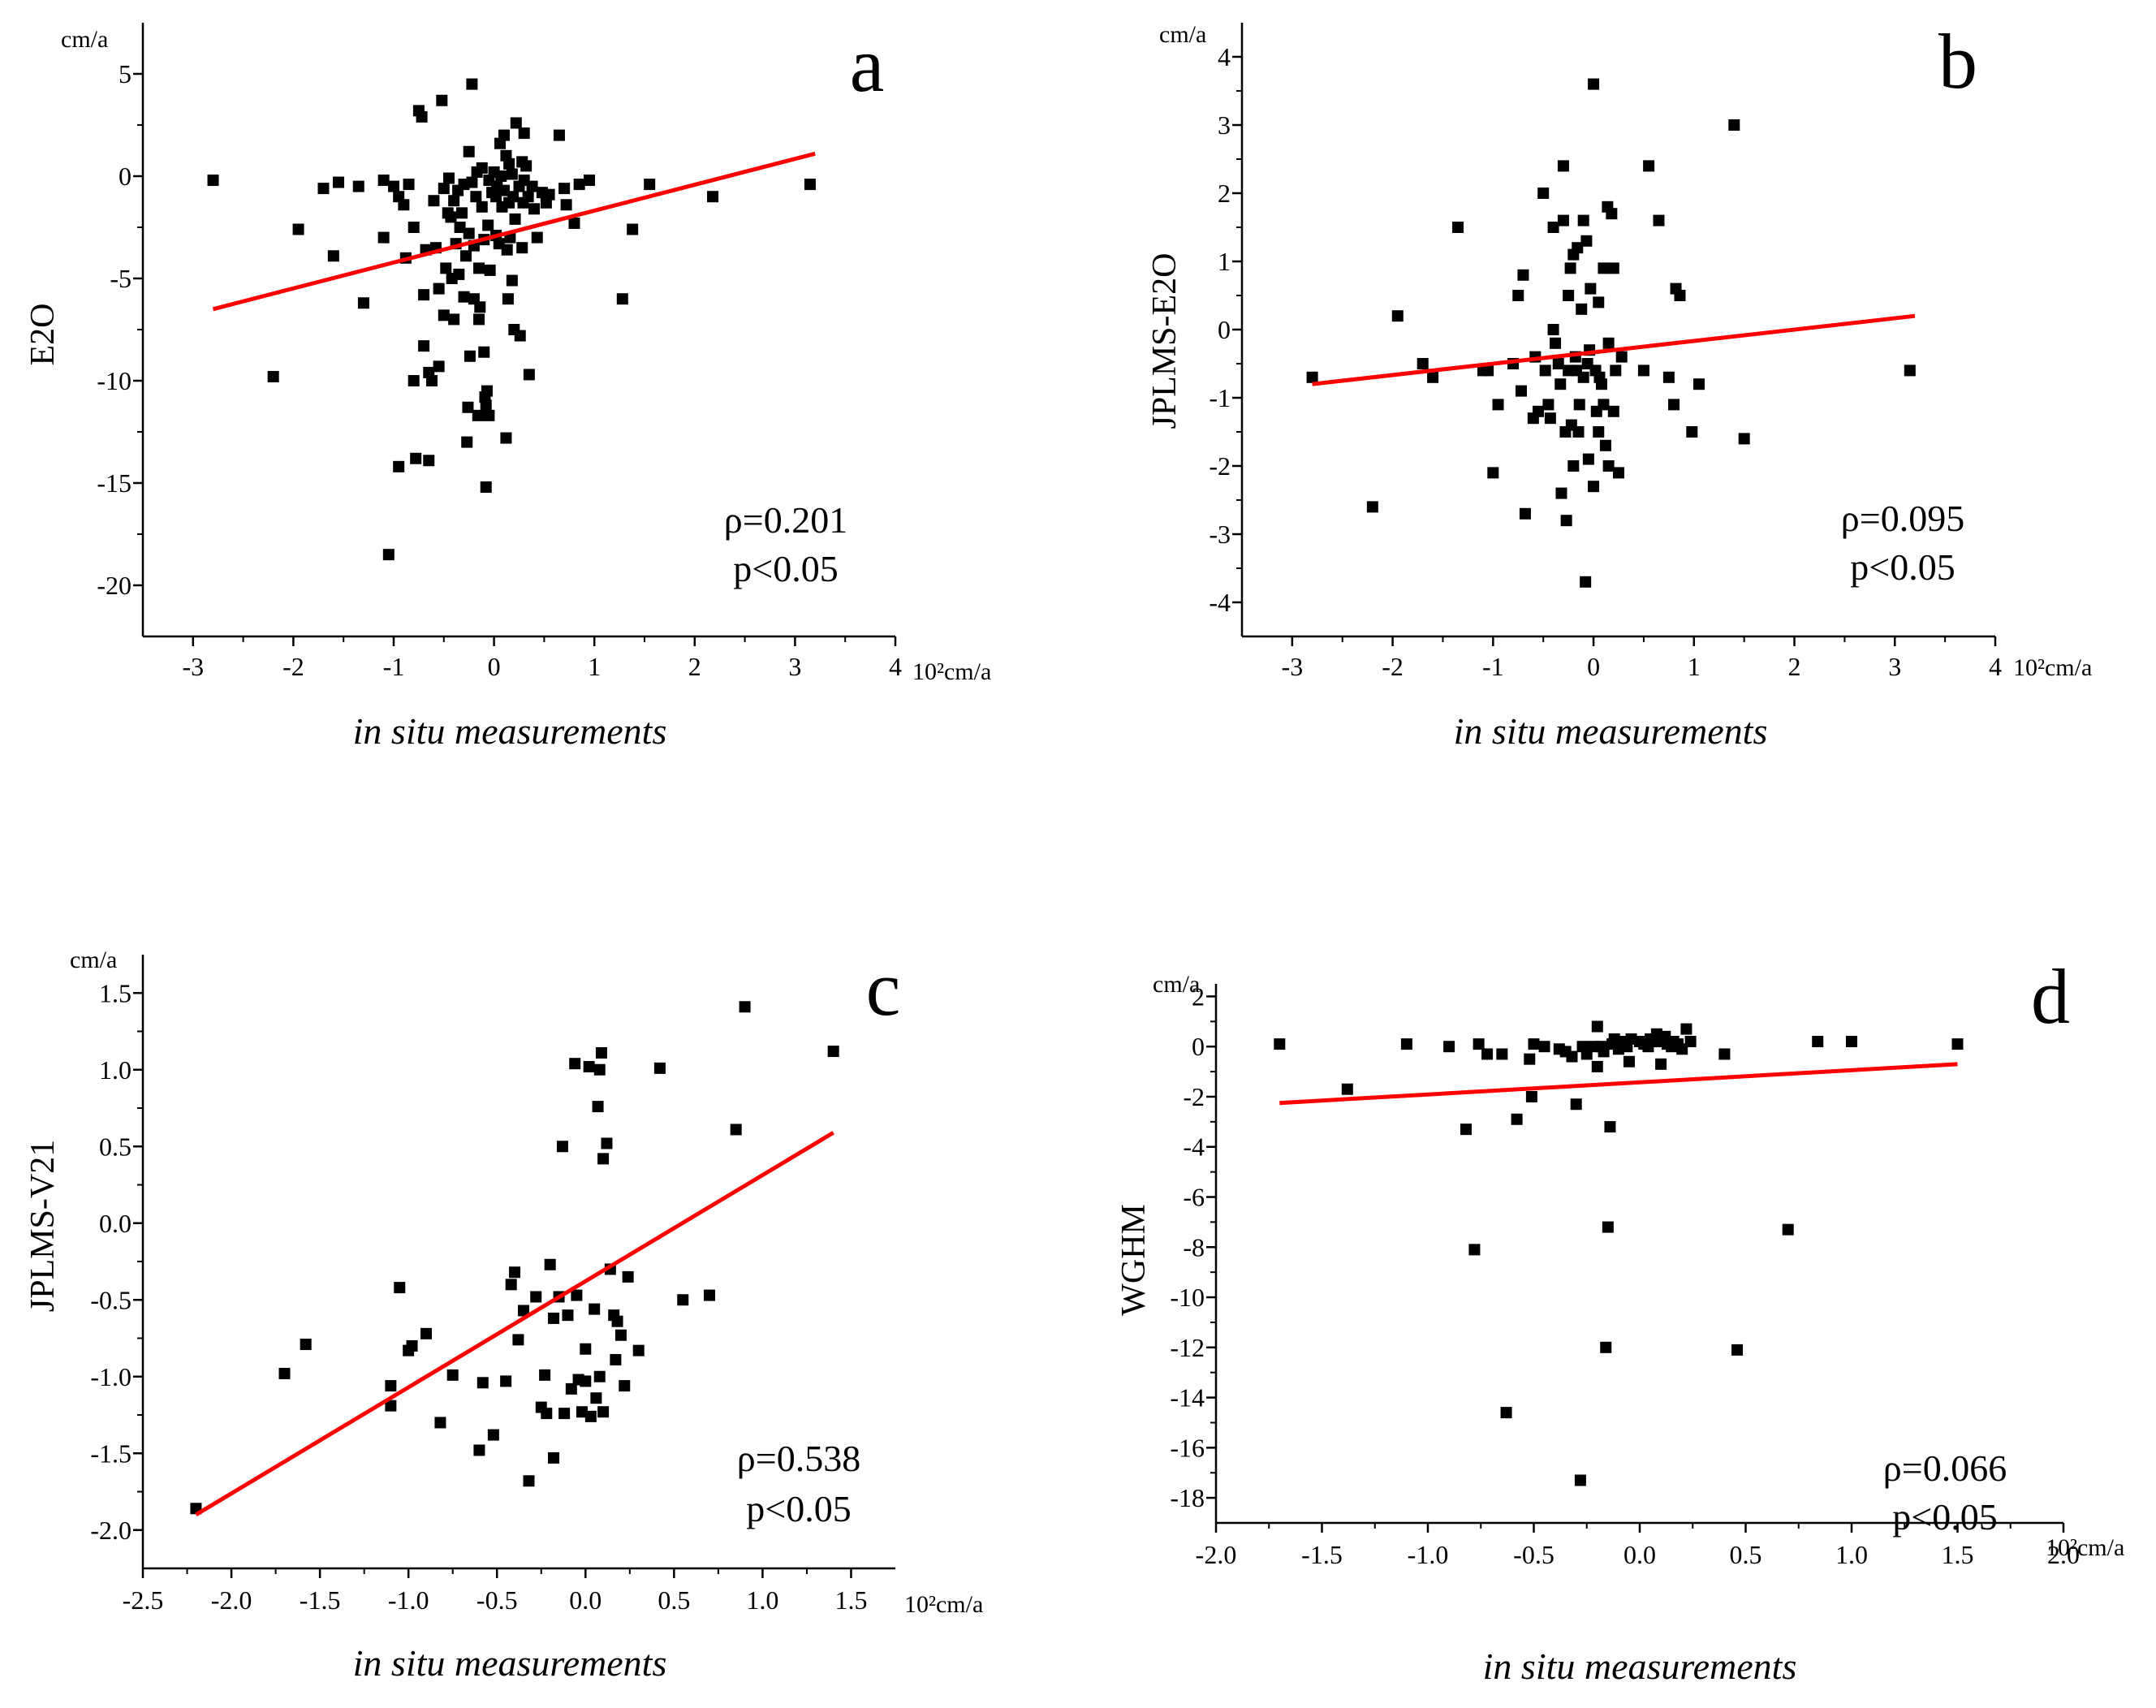  What do you see at coordinates (1694, 667) in the screenshot?
I see `panel-b-x-tick-label: 1` at bounding box center [1694, 667].